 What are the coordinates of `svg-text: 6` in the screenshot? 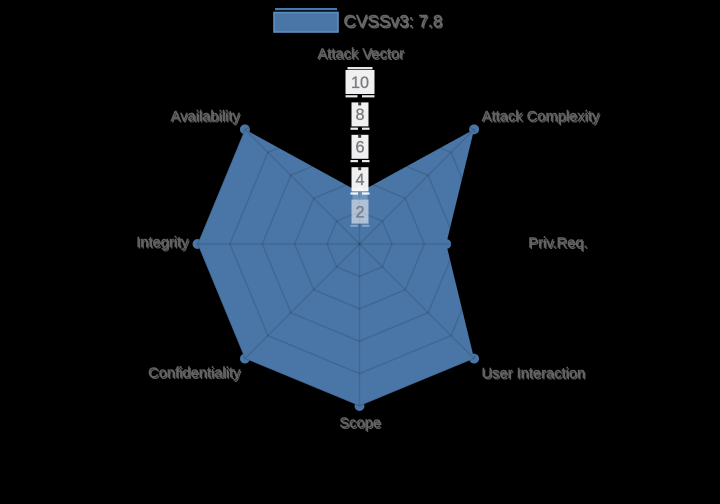 It's located at (359, 148).